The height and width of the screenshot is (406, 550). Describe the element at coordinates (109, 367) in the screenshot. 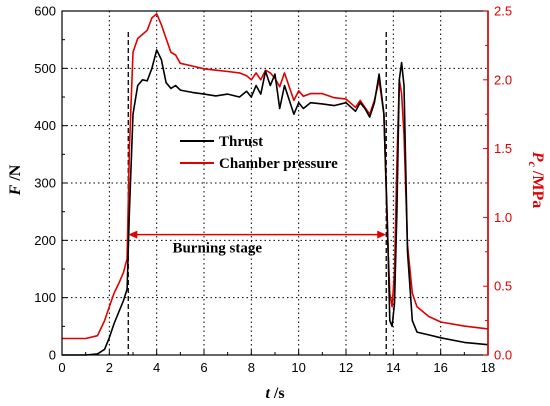

I see `x-tick-label: 2` at that location.